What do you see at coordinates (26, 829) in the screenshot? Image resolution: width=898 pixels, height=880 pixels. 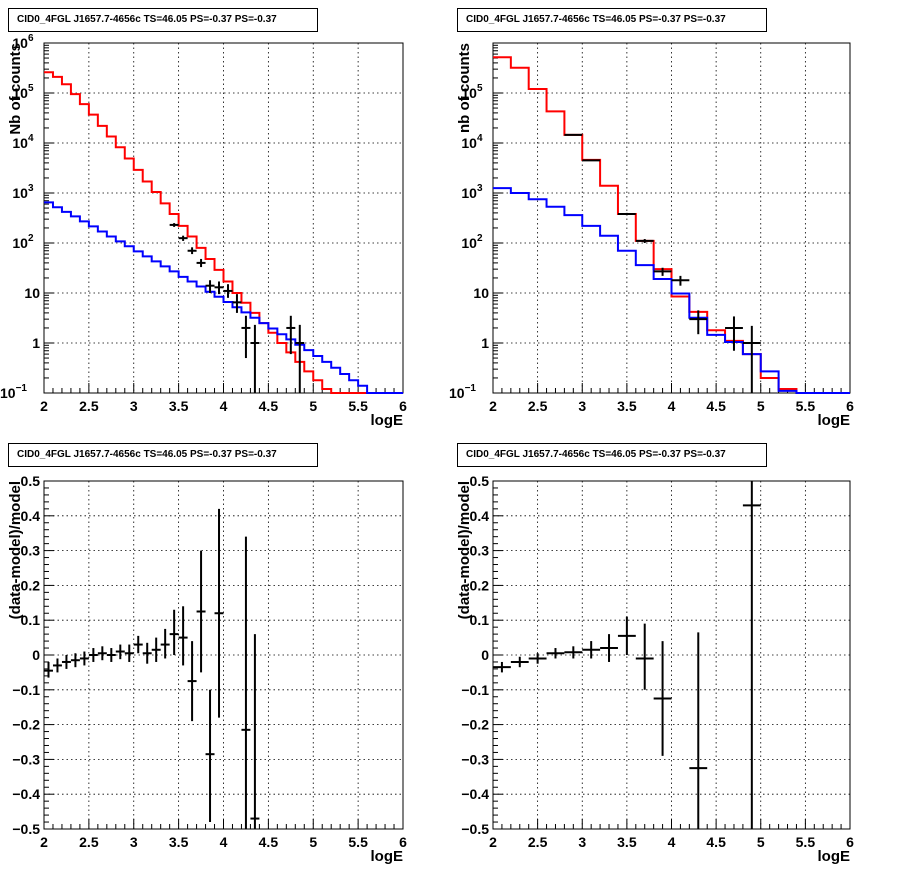 I see `y-tick-label: −0.5` at bounding box center [26, 829].